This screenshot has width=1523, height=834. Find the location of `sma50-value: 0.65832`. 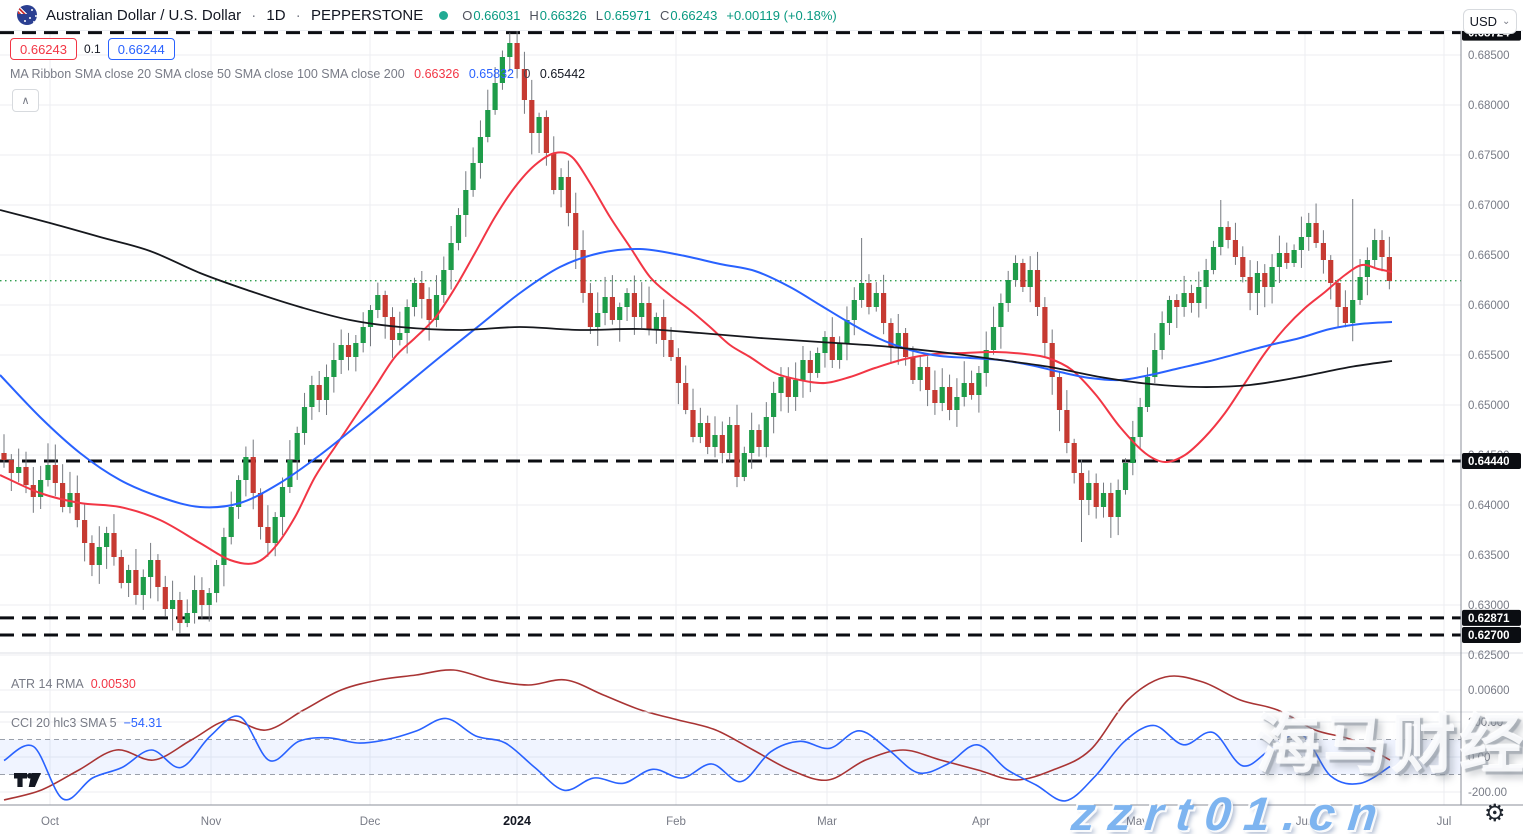

sma50-value: 0.65832 is located at coordinates (491, 74).